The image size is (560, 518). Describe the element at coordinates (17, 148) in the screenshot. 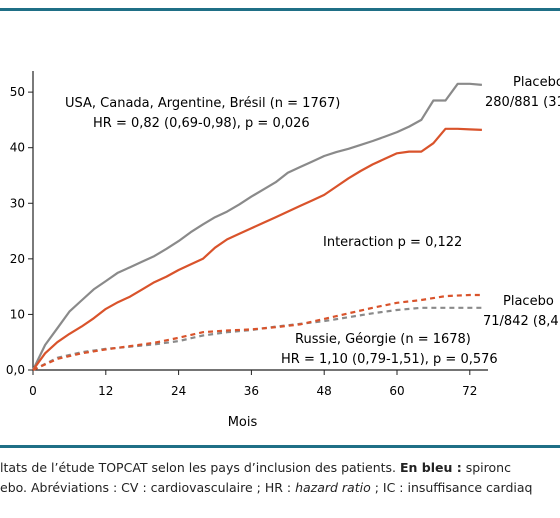

I see `y-tick-label: 40` at that location.